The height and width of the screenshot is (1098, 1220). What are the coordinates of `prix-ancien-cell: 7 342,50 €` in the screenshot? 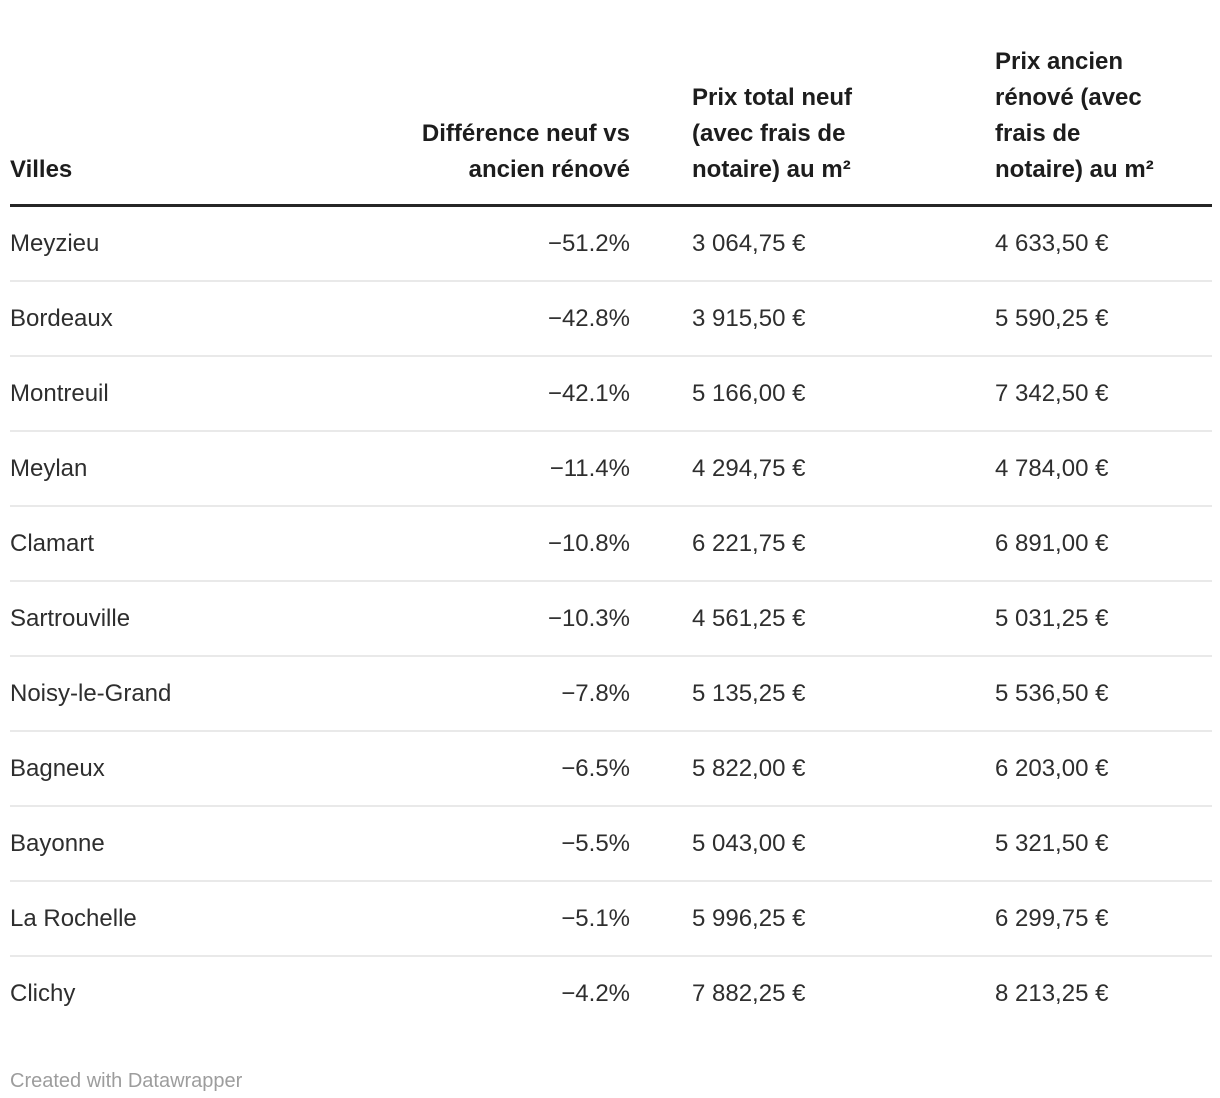 It's located at (1073, 393).